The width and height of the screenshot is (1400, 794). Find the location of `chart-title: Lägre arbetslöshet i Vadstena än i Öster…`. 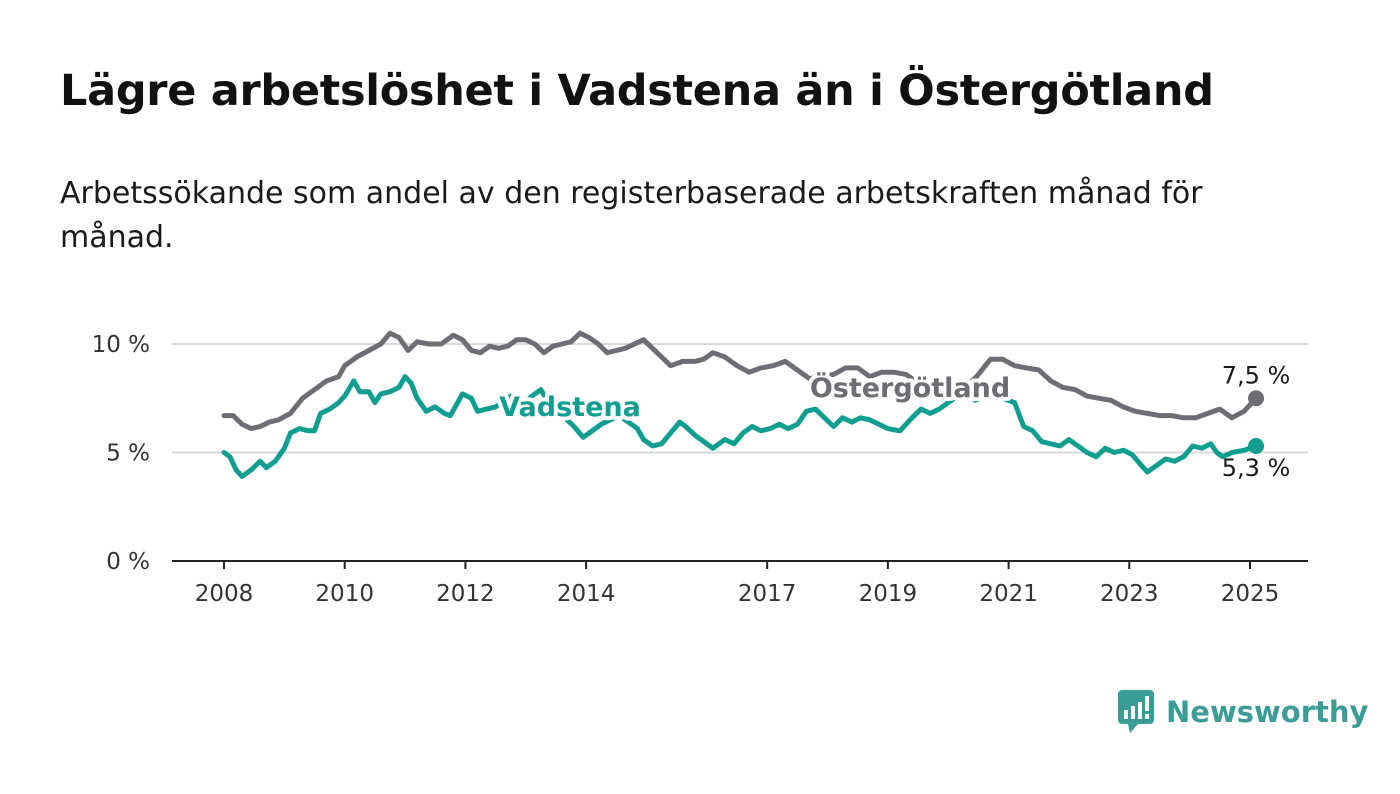

chart-title: Lägre arbetslöshet i Vadstena än i Öster… is located at coordinates (637, 91).